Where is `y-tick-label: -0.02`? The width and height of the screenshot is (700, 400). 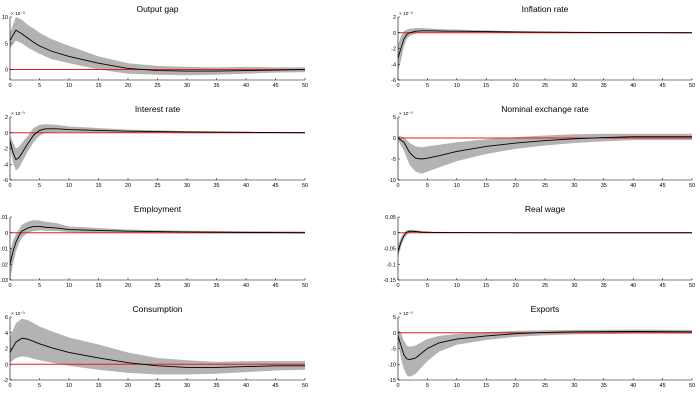
y-tick-label: -0.02 is located at coordinates (4, 265).